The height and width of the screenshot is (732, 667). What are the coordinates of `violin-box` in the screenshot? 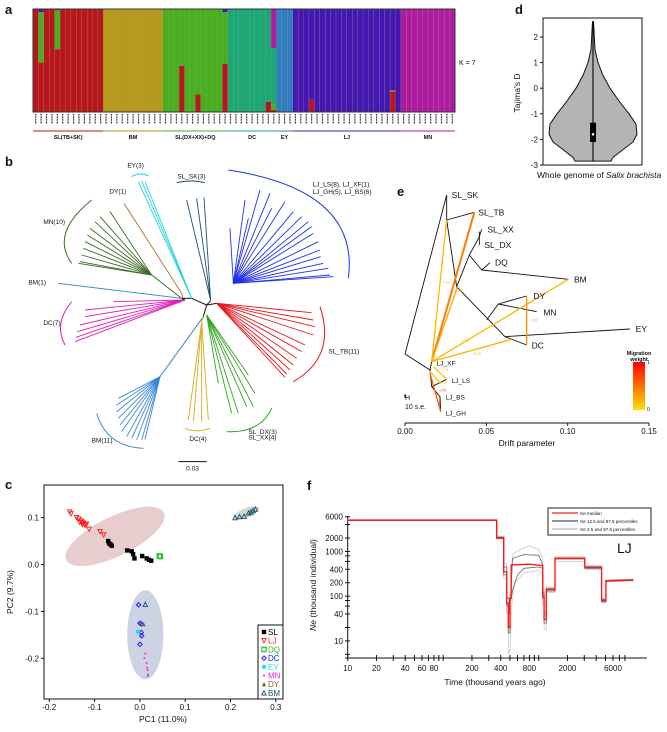 It's located at (593, 132).